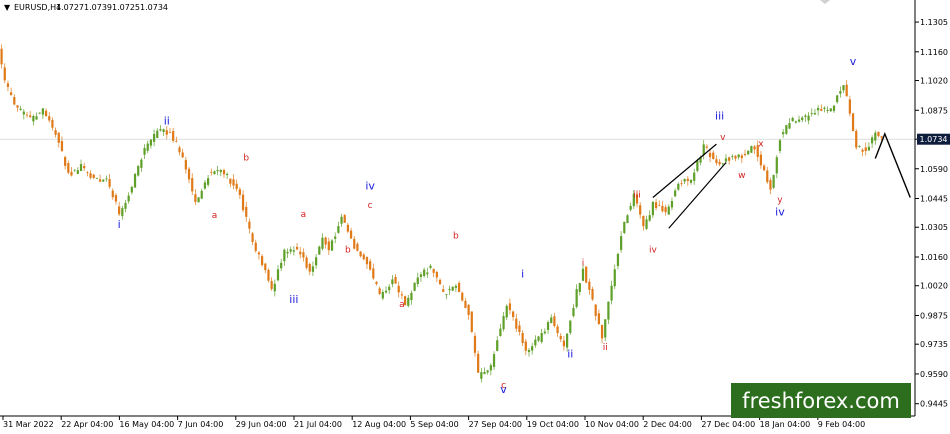 The width and height of the screenshot is (950, 434). I want to click on wave-label: v, so click(723, 138).